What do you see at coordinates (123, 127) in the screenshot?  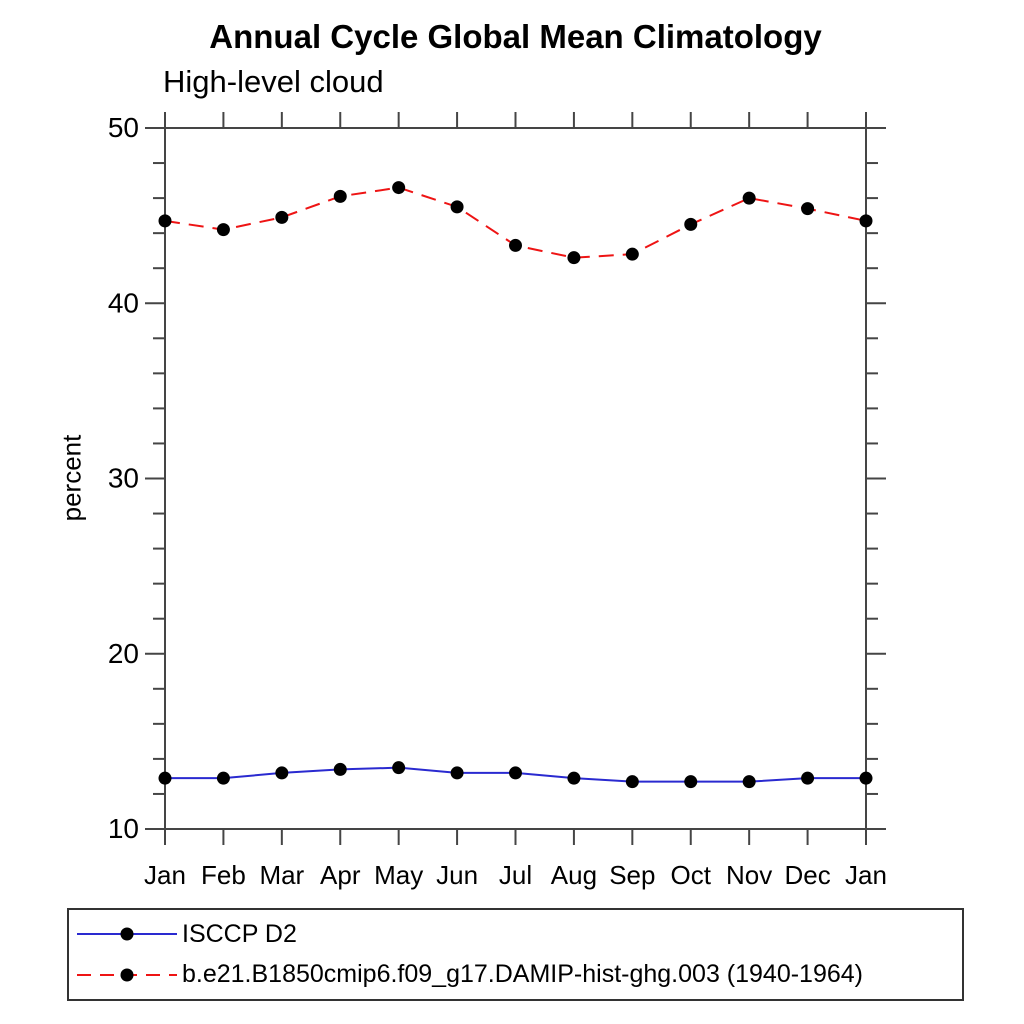 I see `y-tick-label: 50` at bounding box center [123, 127].